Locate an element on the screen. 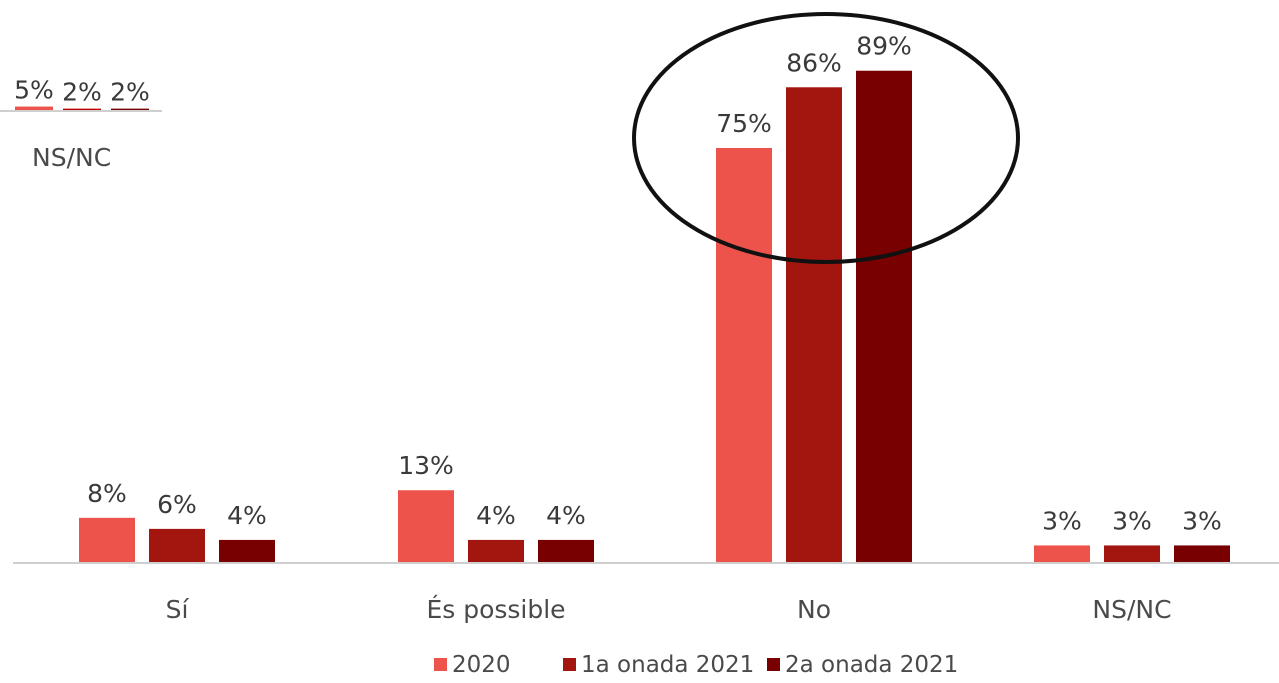  inset-data-label-0: 5% is located at coordinates (34, 90).